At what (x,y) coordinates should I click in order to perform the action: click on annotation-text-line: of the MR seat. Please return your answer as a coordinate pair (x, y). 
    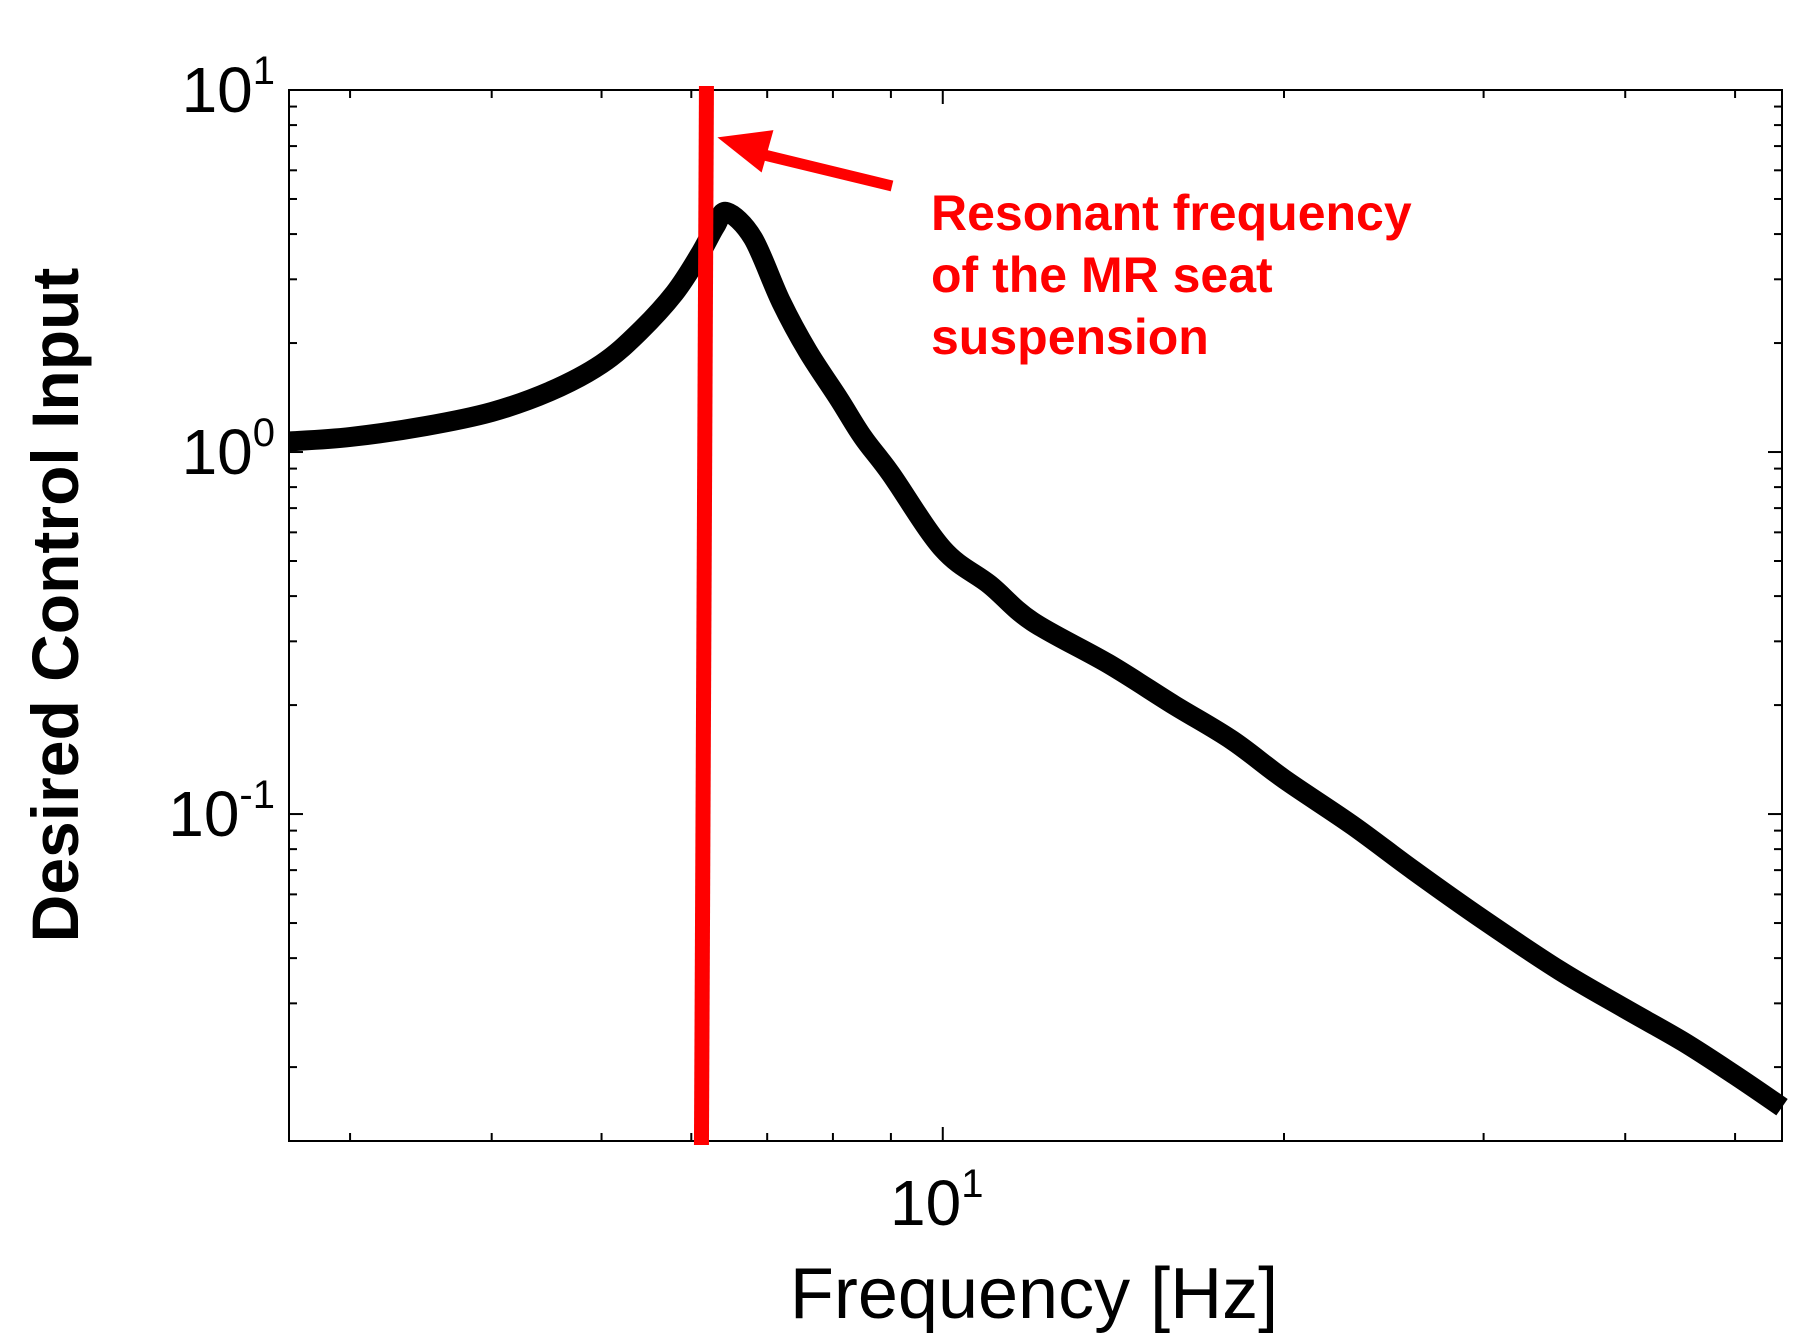
    Looking at the image, I should click on (1102, 275).